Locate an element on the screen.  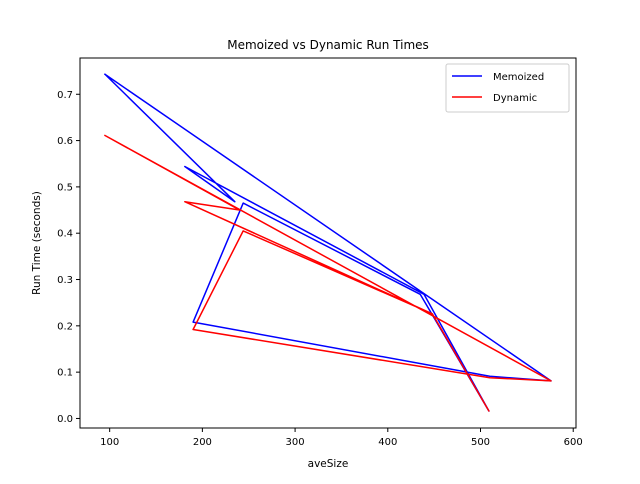
y-tick-label: 0.1 is located at coordinates (65, 373).